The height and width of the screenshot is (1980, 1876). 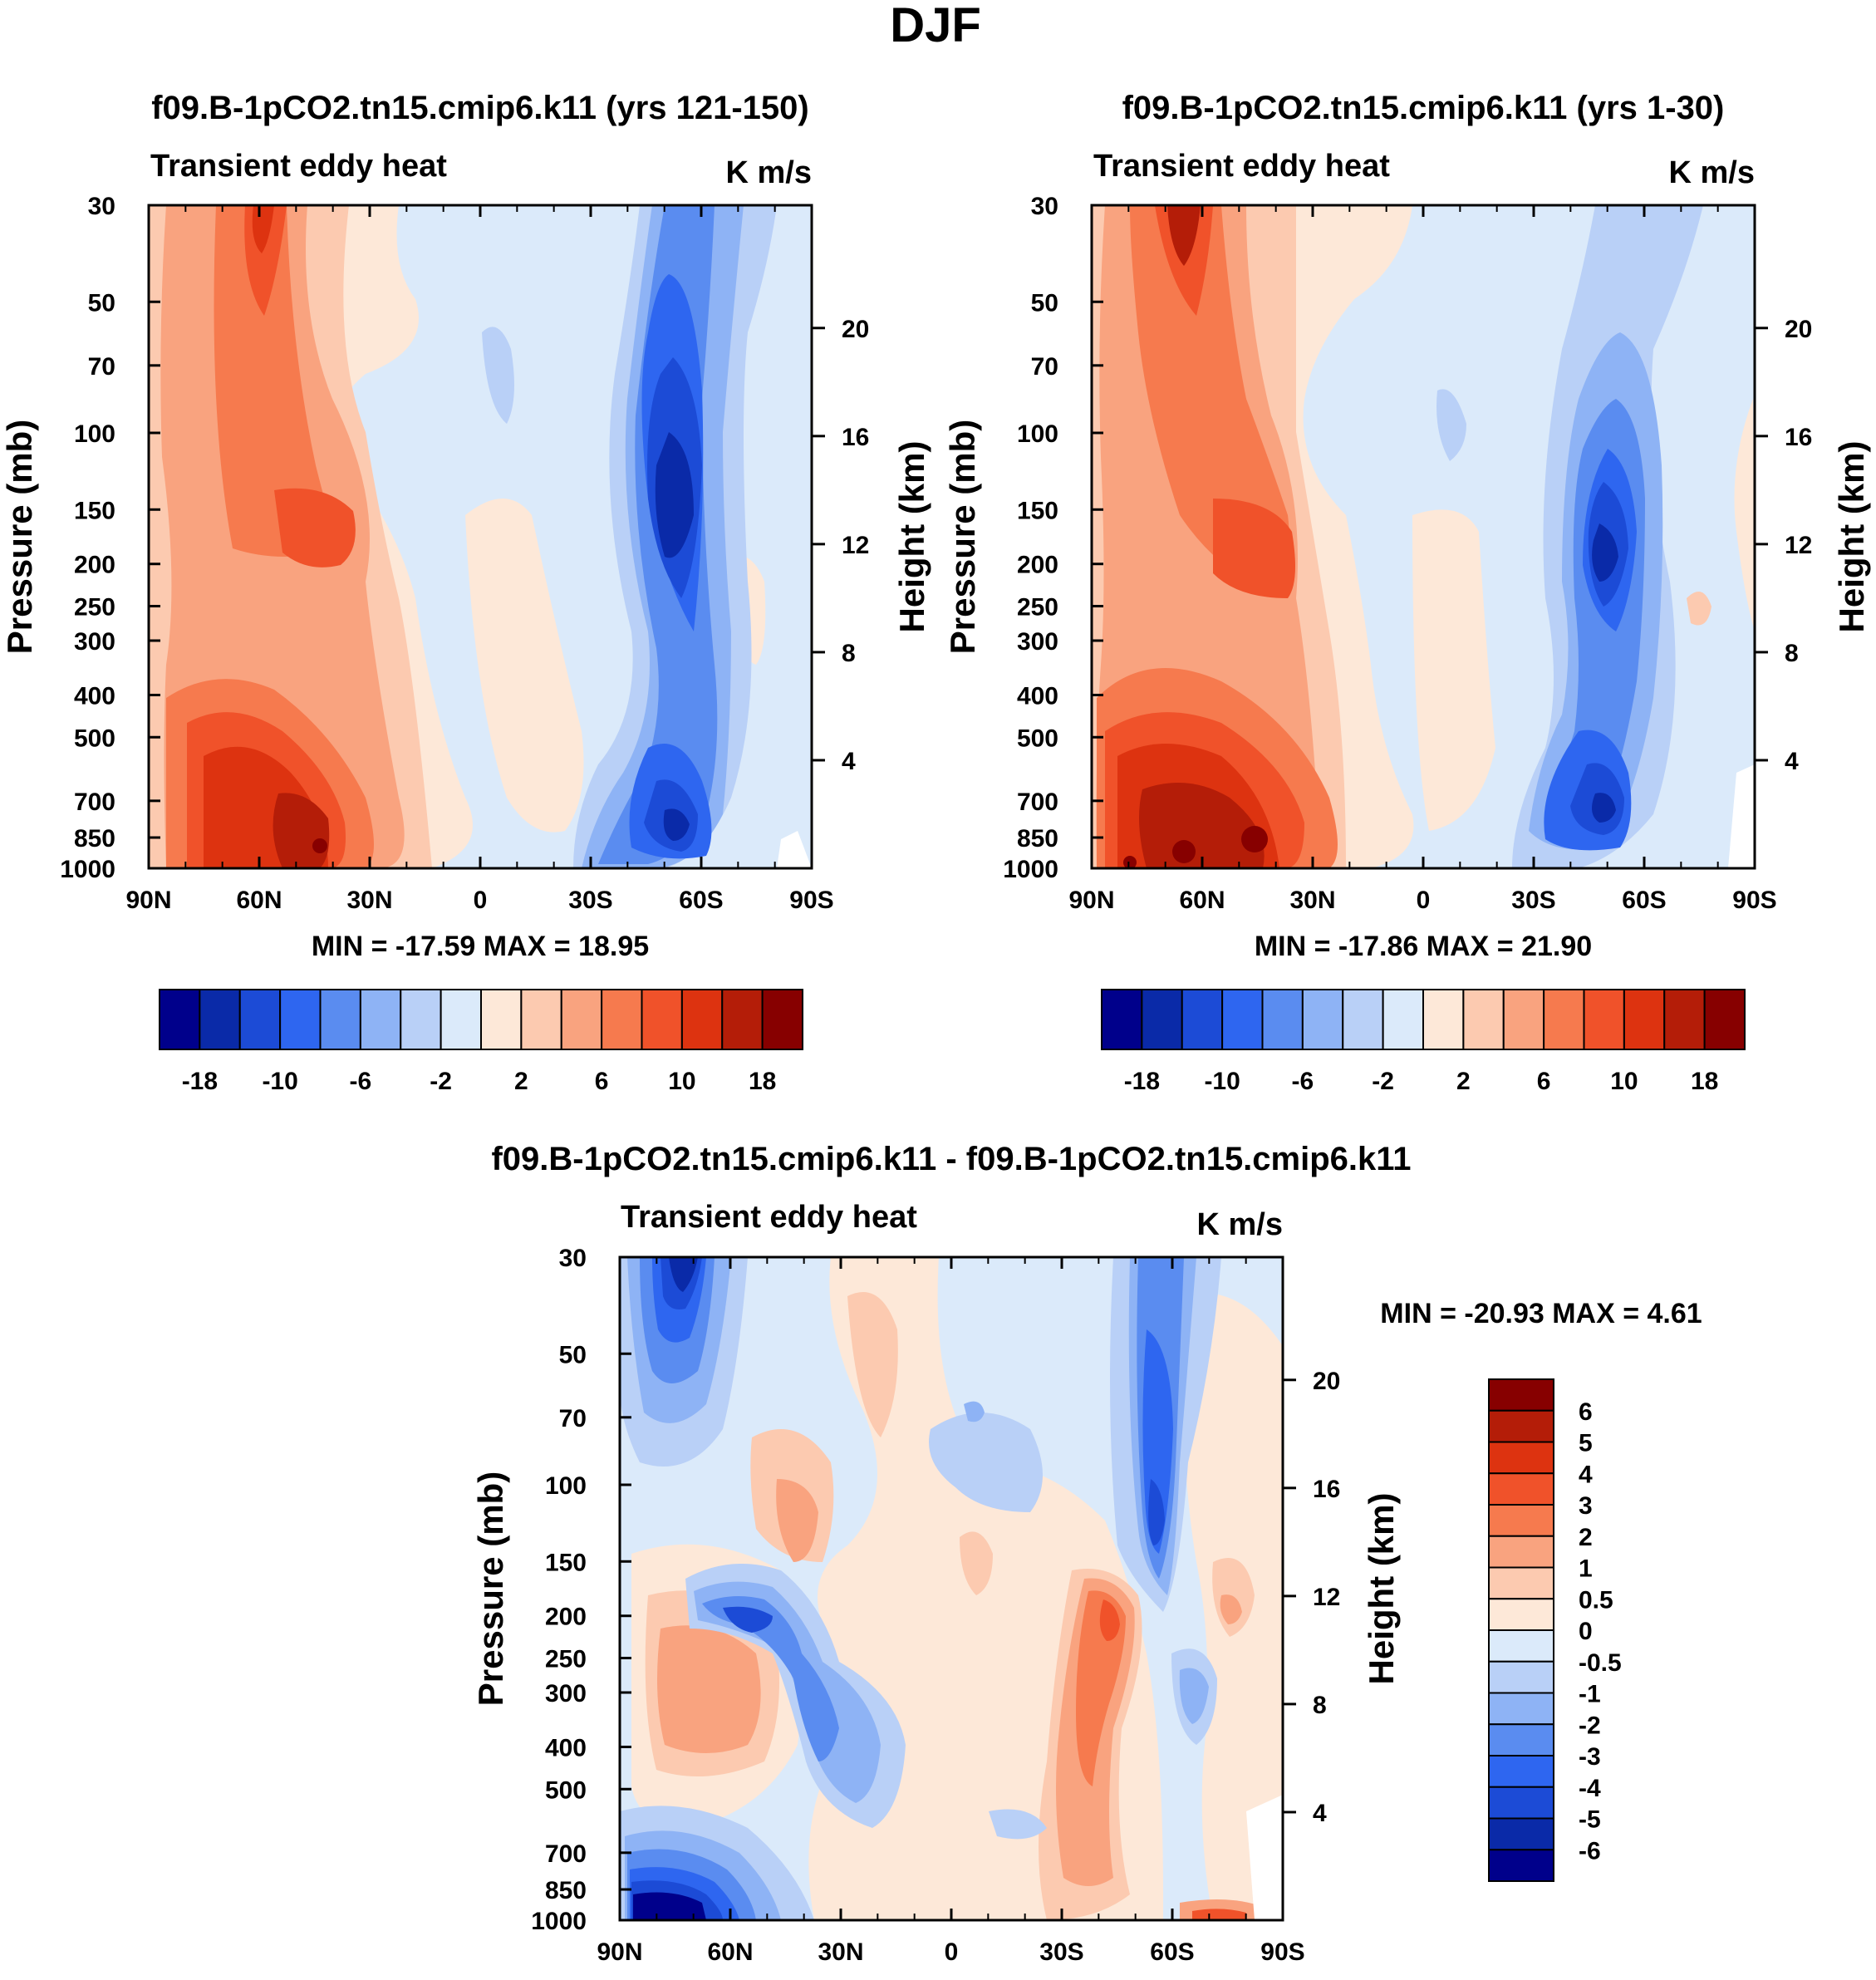 What do you see at coordinates (1590, 1820) in the screenshot?
I see `colorbar-label: -5` at bounding box center [1590, 1820].